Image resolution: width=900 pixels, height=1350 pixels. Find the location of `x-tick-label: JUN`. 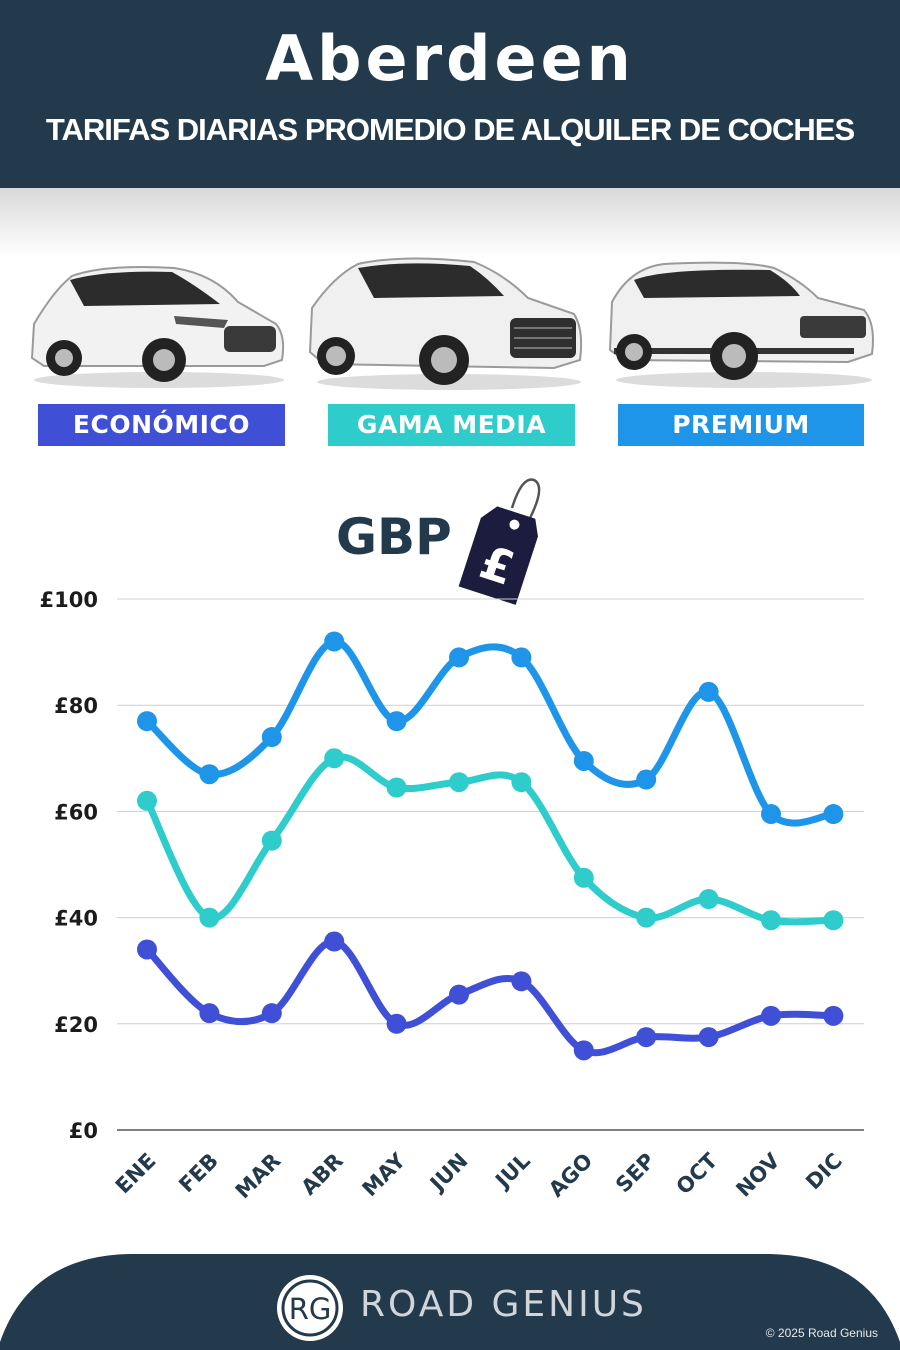

x-tick-label: JUN is located at coordinates (448, 1173).